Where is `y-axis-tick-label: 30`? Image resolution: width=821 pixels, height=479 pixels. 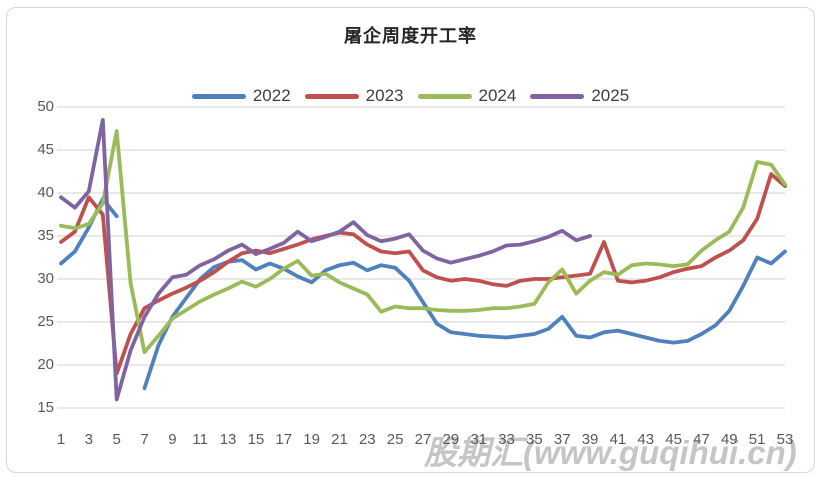
y-axis-tick-label: 30 is located at coordinates (45, 278).